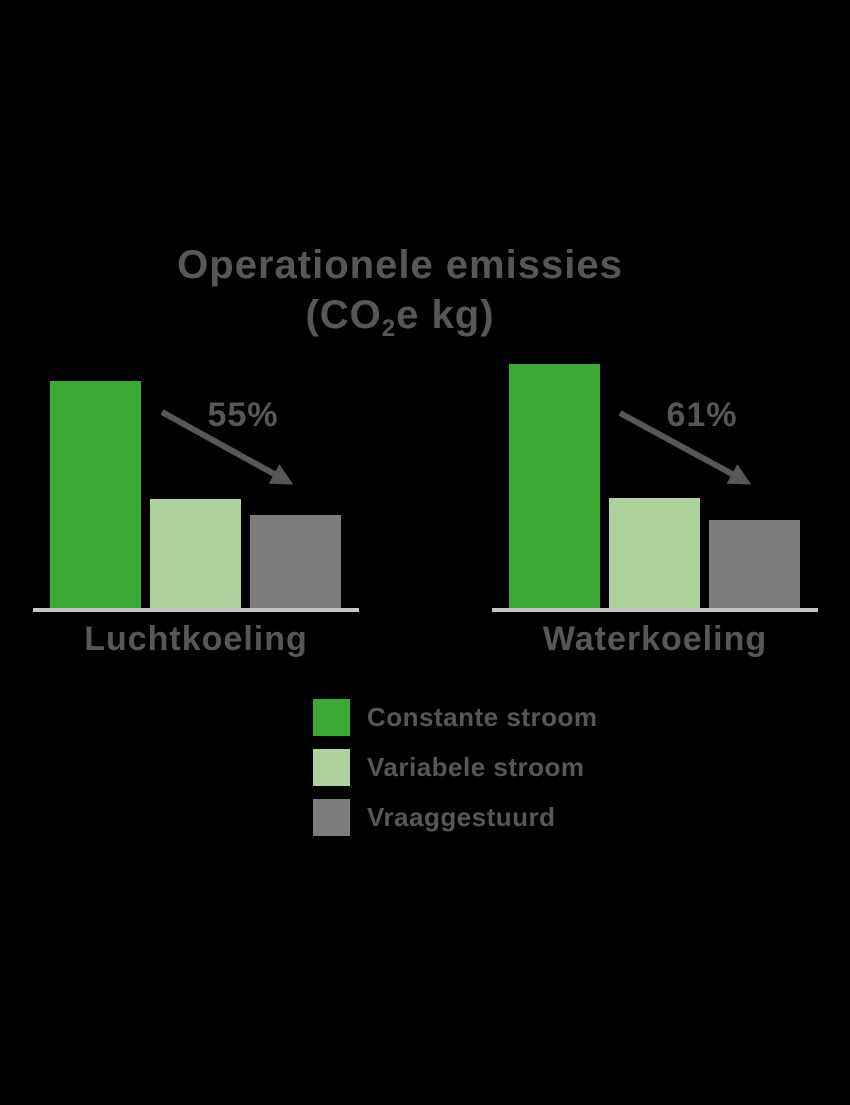  I want to click on chart-title-line2: (CO2e kg), so click(400, 318).